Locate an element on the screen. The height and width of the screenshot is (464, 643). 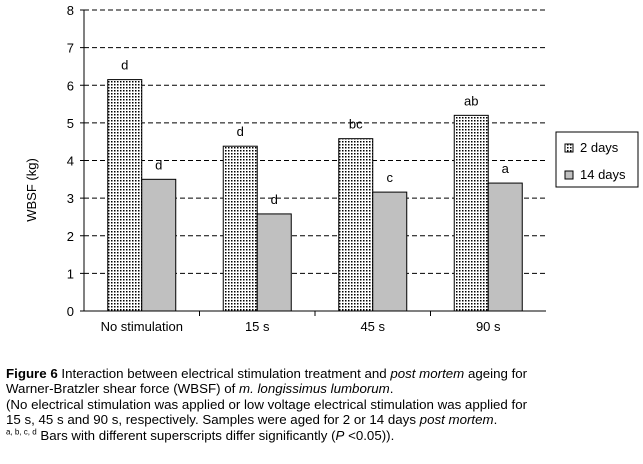
significance-letter: c is located at coordinates (390, 177).